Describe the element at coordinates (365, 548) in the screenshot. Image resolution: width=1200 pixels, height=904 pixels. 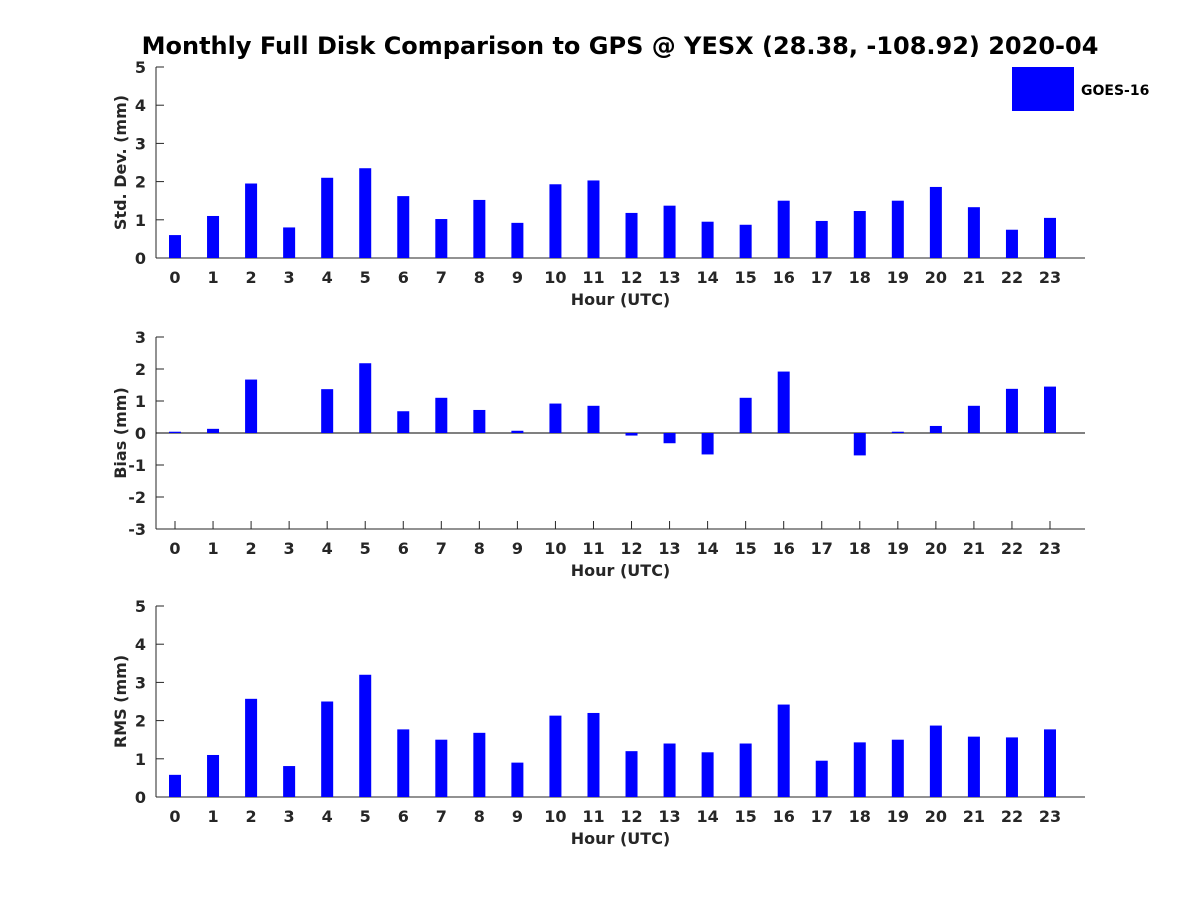
I see `x-tick-label: 5` at that location.